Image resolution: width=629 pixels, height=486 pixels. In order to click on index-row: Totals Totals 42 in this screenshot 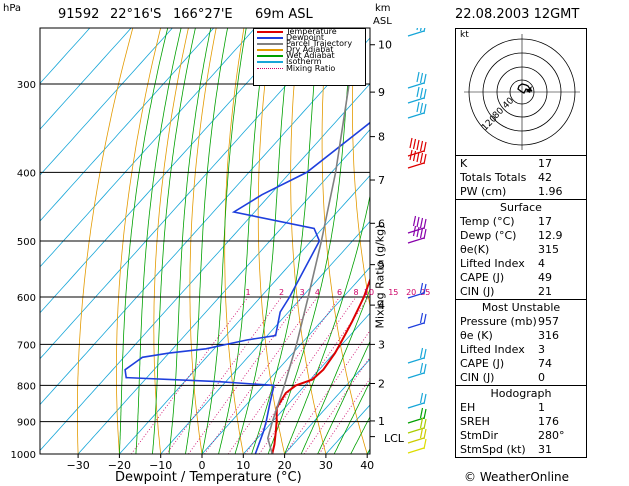, I will do `click(521, 178)`.